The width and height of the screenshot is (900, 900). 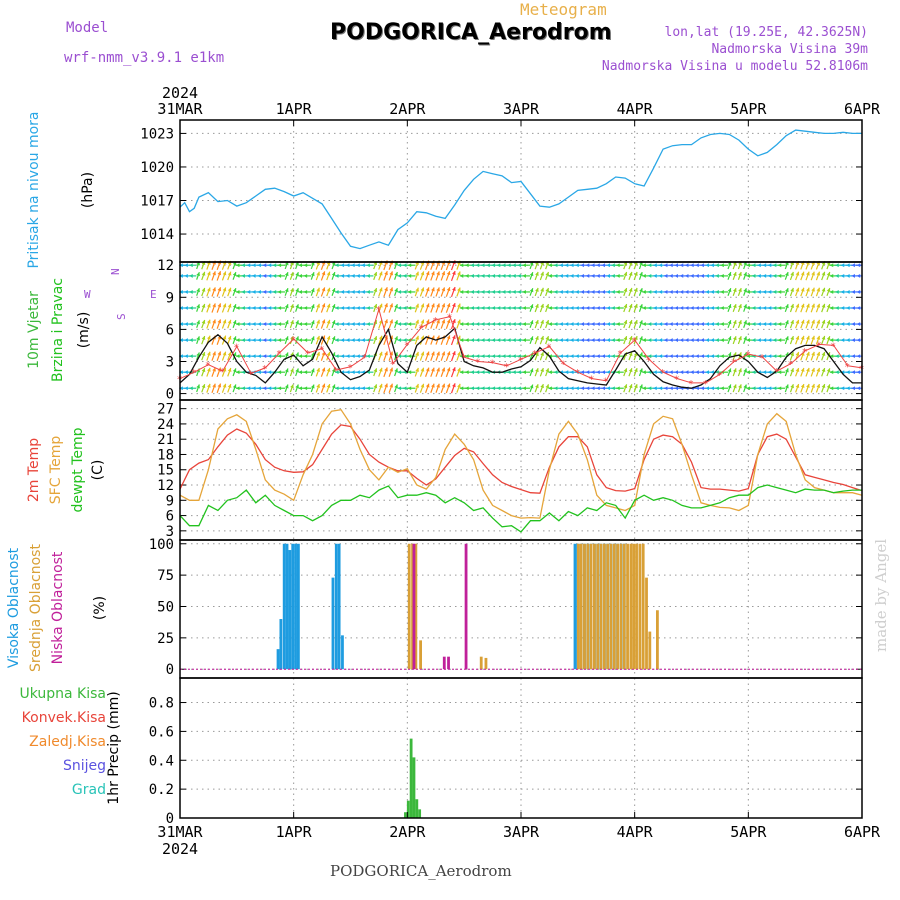 What do you see at coordinates (180, 849) in the screenshot?
I see `x-year-bottom: 2024` at bounding box center [180, 849].